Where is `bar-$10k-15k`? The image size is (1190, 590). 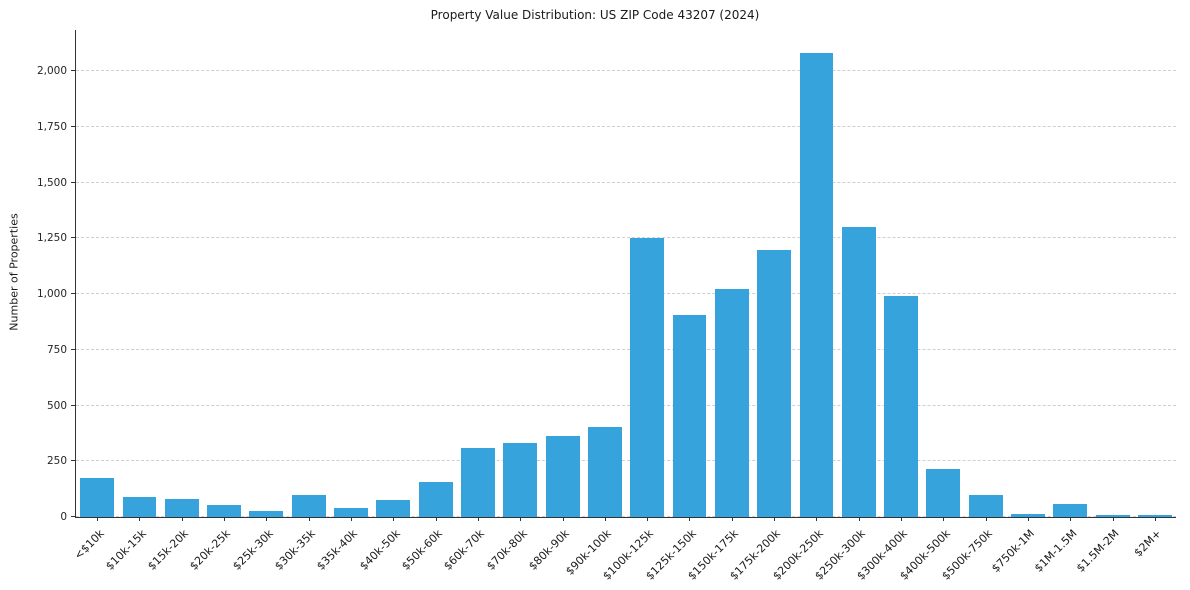 bar-$10k-15k is located at coordinates (139, 506).